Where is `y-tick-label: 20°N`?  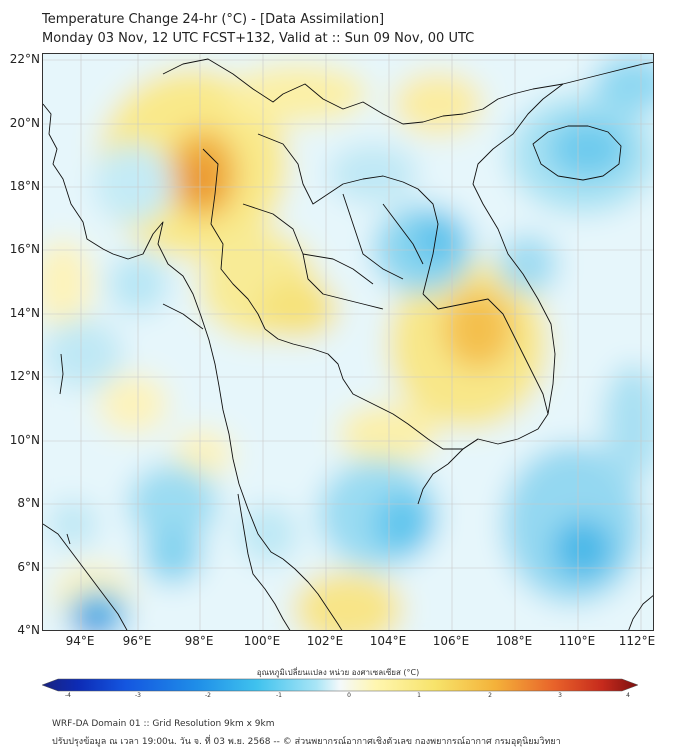 y-tick-label: 20°N is located at coordinates (24, 123).